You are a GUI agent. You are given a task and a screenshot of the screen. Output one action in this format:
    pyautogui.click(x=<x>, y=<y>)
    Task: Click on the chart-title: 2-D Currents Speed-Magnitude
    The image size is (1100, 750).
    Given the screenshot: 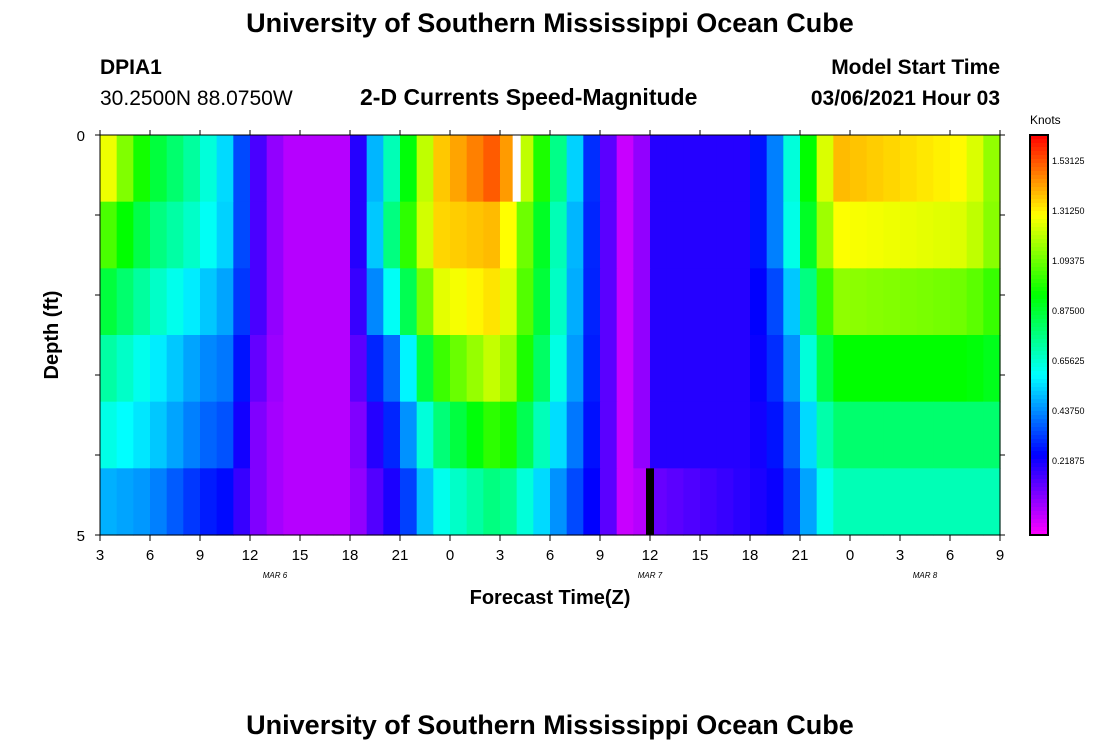 What is the action you would take?
    pyautogui.click(x=529, y=97)
    